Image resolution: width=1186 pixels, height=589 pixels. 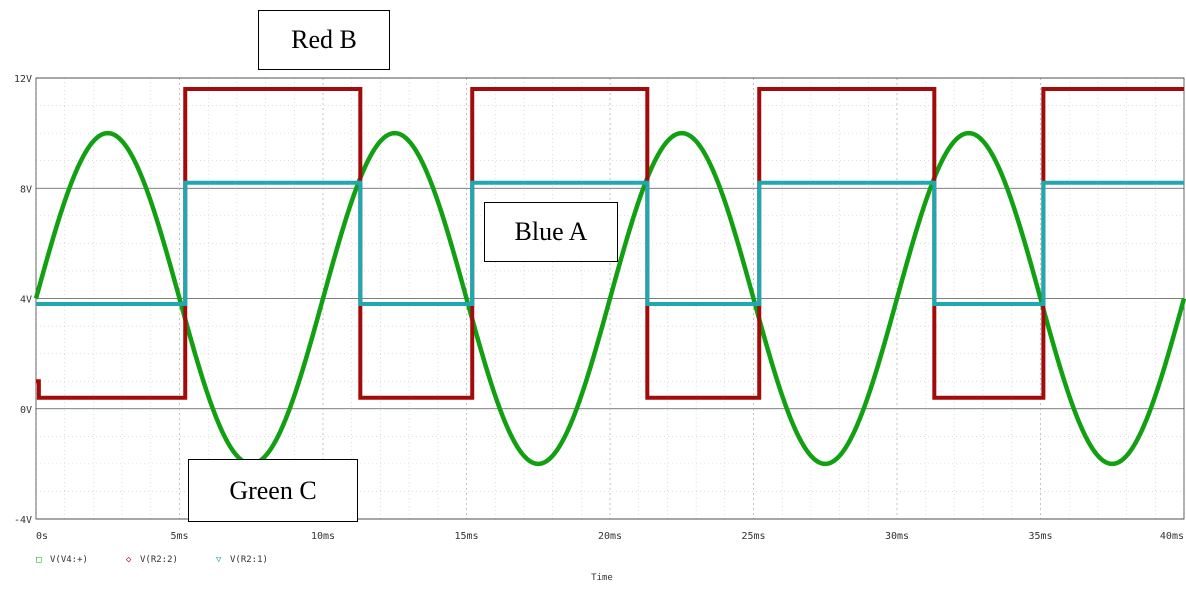 What do you see at coordinates (1172, 536) in the screenshot?
I see `x-tick-label: 40ms` at bounding box center [1172, 536].